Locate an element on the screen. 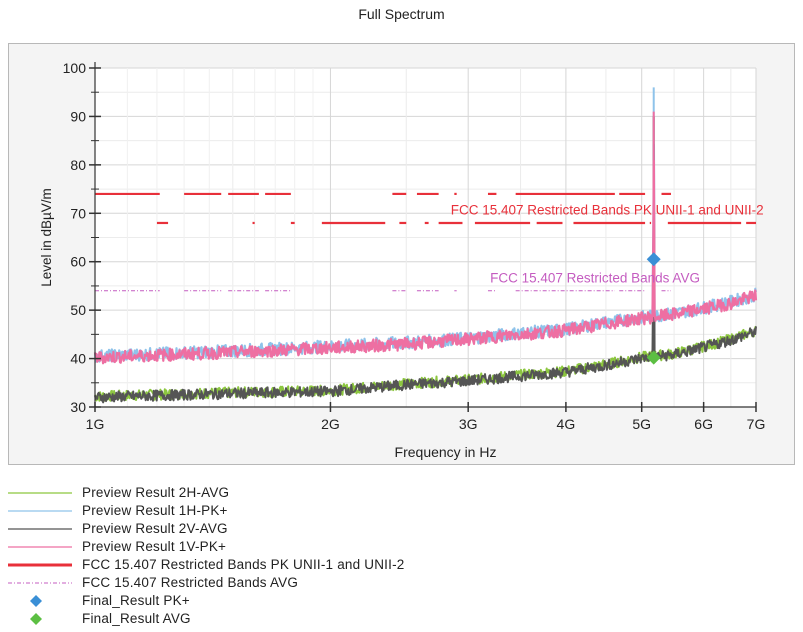  chart-title: Full Spectrum is located at coordinates (401, 14).